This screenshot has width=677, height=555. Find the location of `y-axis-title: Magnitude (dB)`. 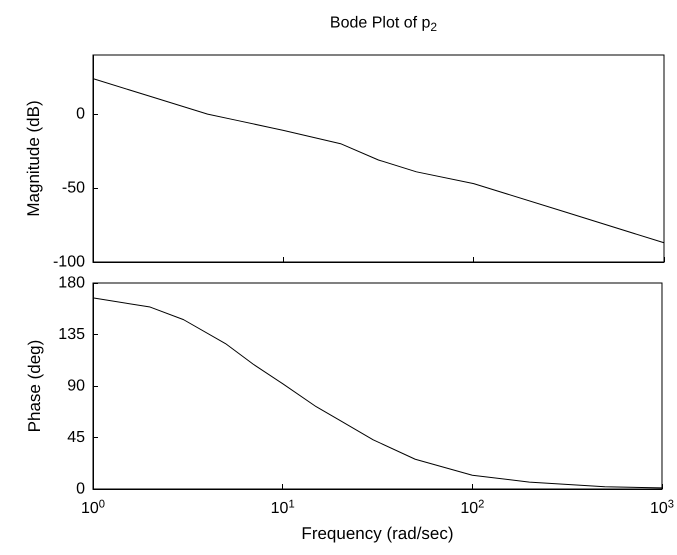

y-axis-title: Magnitude (dB) is located at coordinates (34, 158).